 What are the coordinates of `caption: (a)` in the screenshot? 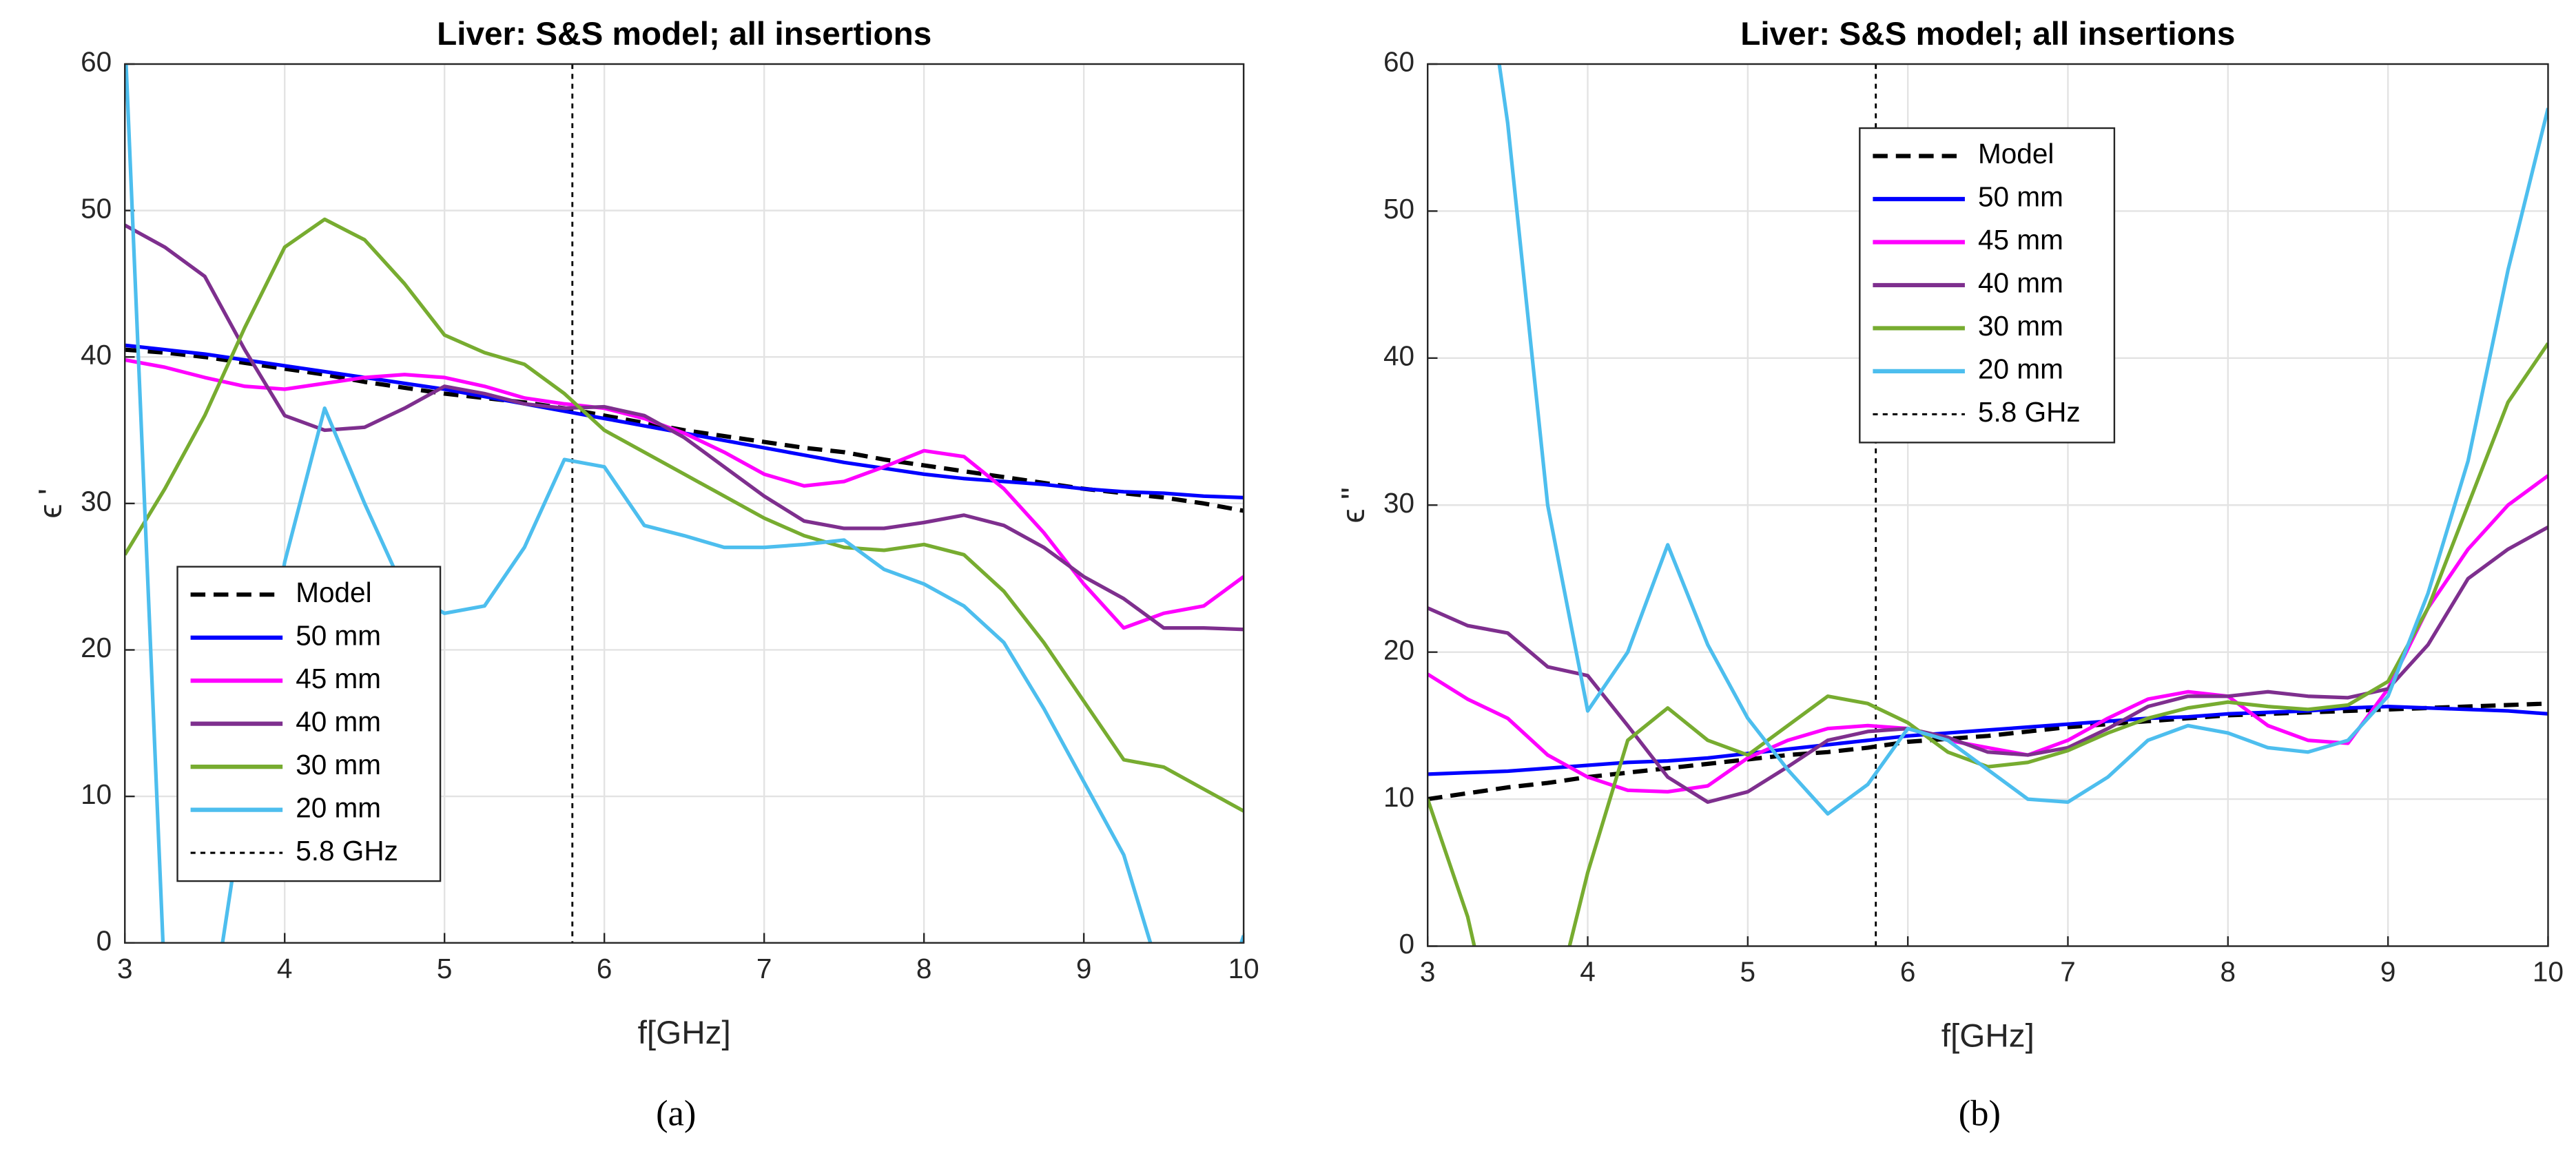 It's located at (676, 1114).